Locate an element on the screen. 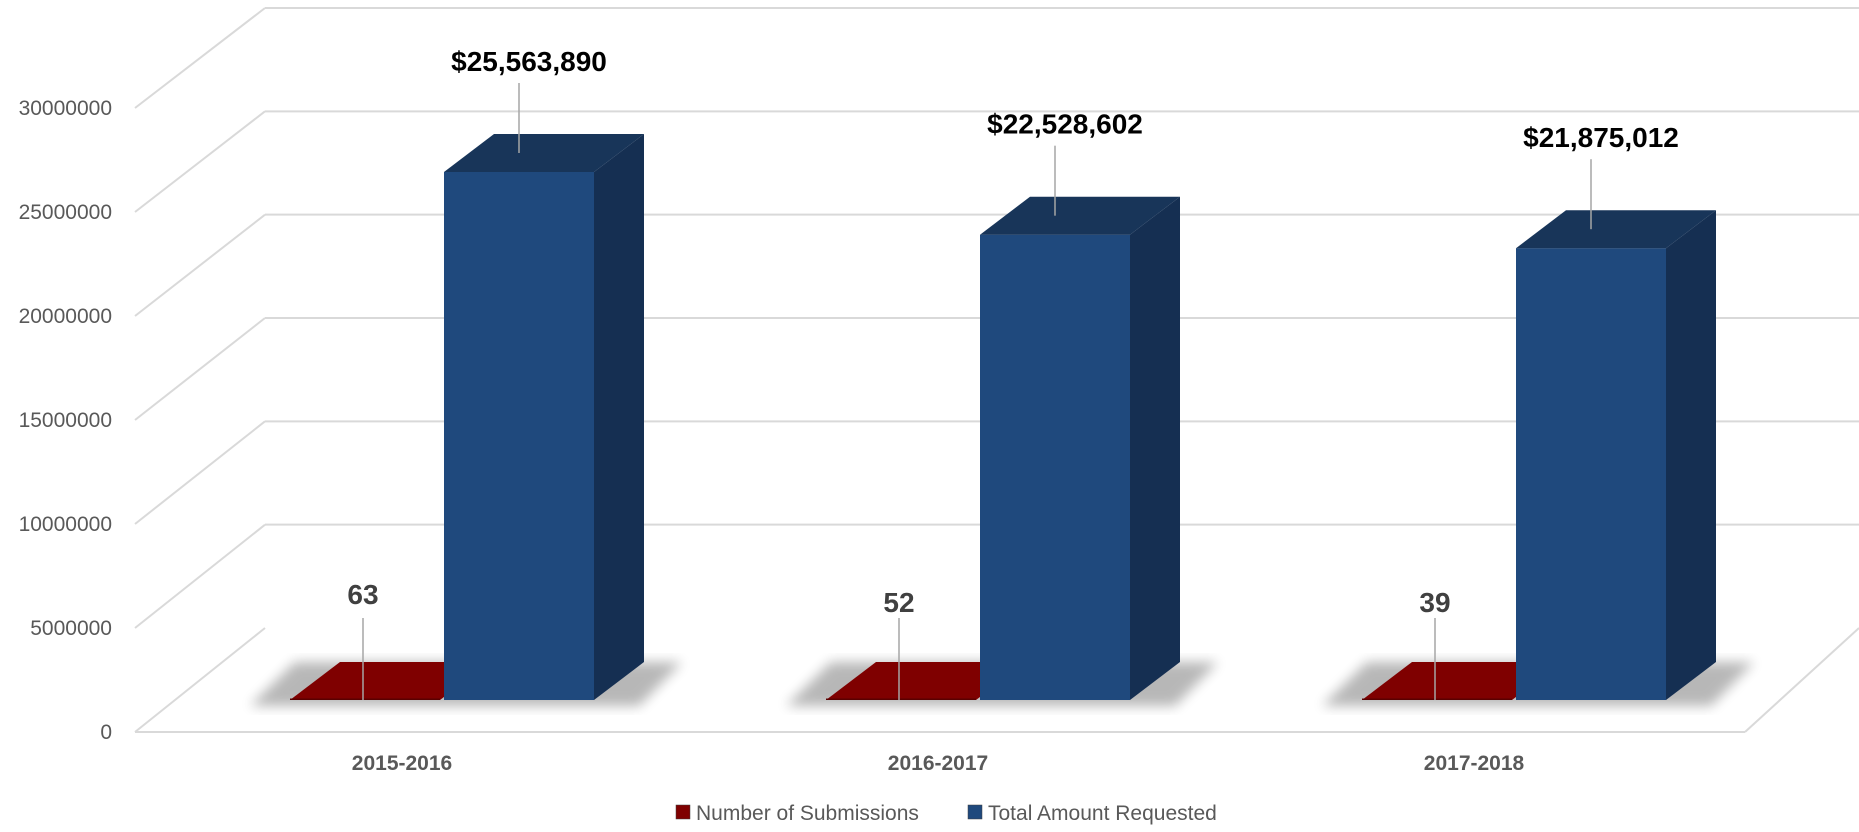 Image resolution: width=1859 pixels, height=832 pixels. data-label-submissions: 39 is located at coordinates (1434, 602).